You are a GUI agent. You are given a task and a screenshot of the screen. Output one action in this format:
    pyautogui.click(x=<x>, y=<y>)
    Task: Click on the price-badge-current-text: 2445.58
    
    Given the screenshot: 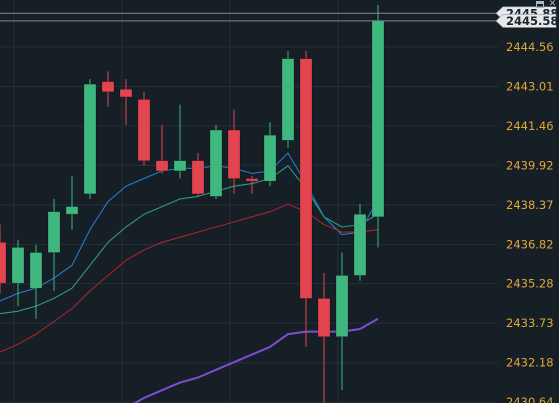 What is the action you would take?
    pyautogui.click(x=532, y=21)
    